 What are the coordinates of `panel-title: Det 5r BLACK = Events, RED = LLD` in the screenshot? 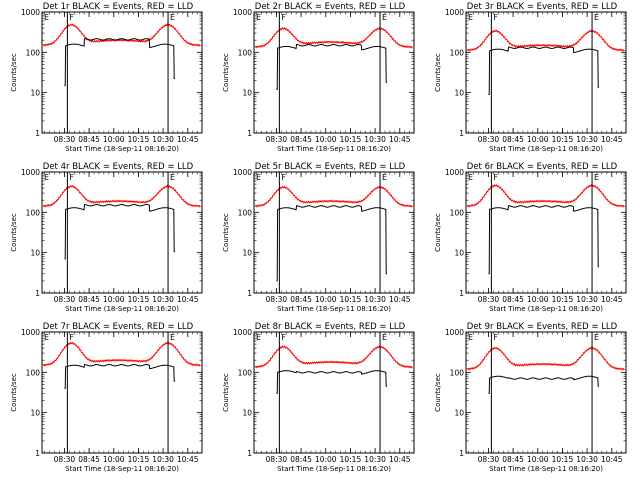 It's located at (330, 167).